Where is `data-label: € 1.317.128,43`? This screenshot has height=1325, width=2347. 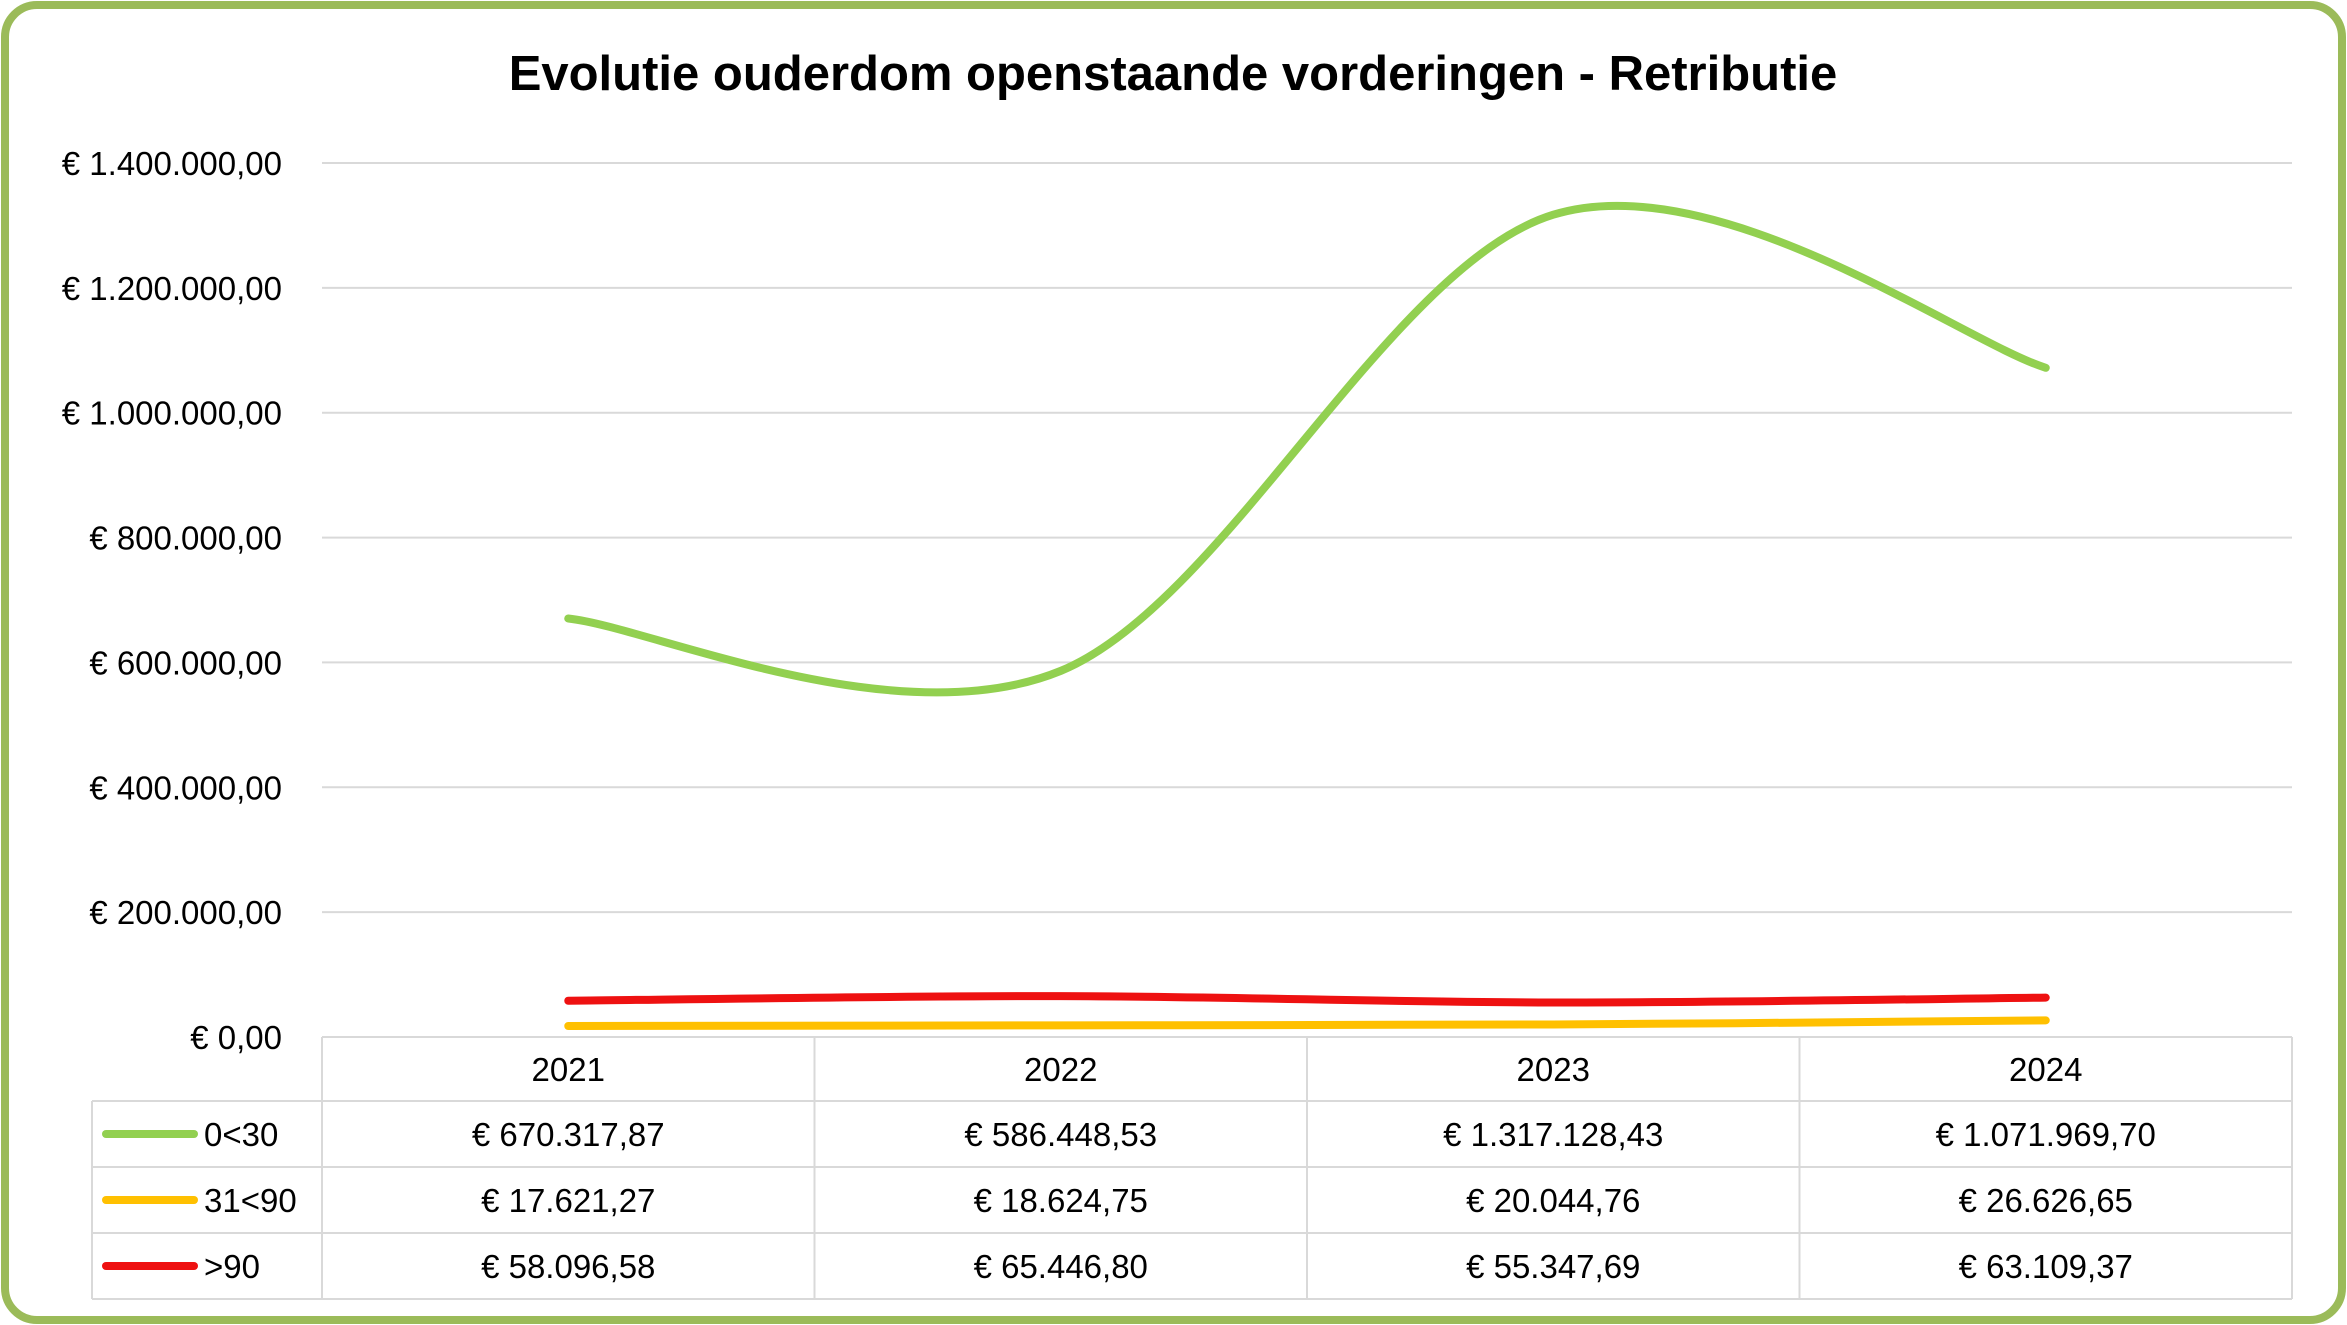
data-label: € 1.317.128,43 is located at coordinates (1553, 1134).